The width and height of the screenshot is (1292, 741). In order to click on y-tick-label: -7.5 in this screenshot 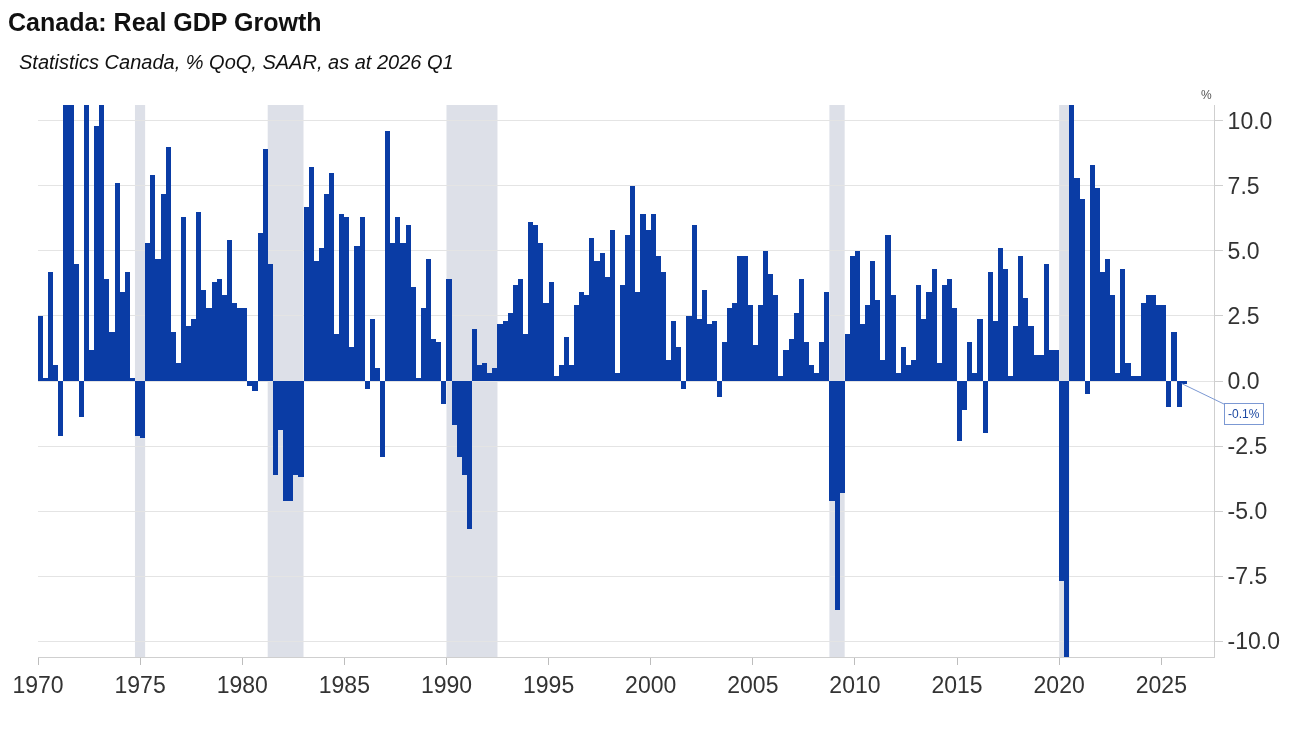, I will do `click(1247, 576)`.